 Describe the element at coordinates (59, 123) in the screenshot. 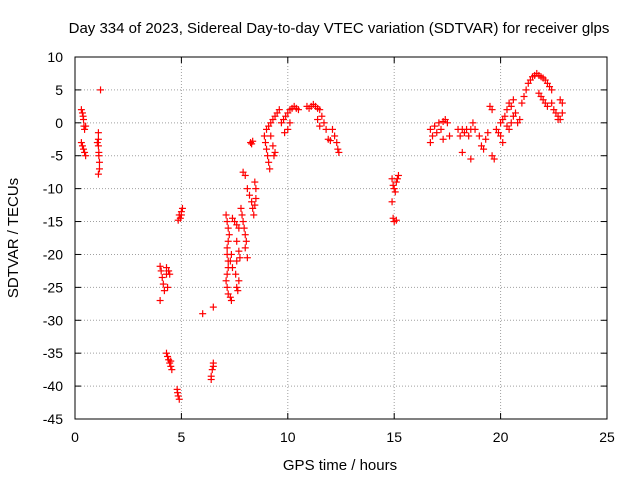

I see `y-tick-label: 0` at that location.